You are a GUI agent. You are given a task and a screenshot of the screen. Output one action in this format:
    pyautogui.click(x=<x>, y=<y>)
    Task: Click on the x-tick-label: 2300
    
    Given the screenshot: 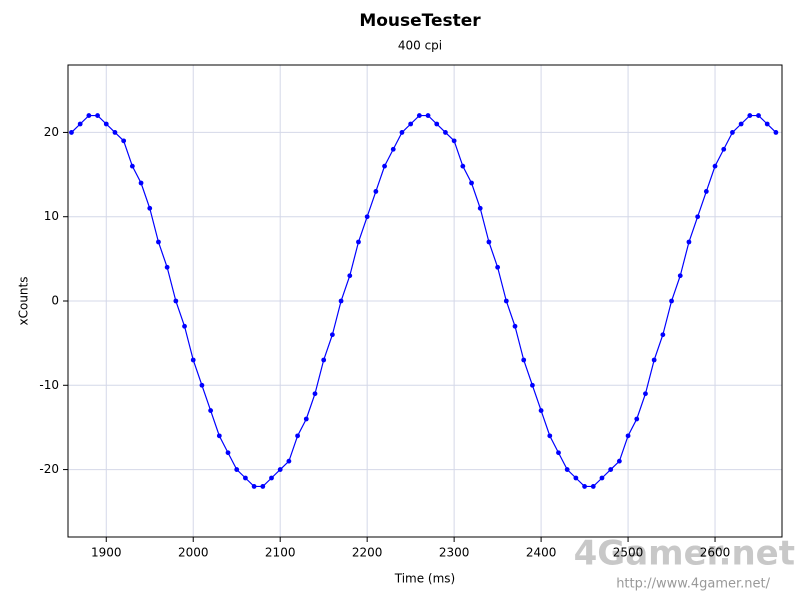 What is the action you would take?
    pyautogui.click(x=454, y=553)
    